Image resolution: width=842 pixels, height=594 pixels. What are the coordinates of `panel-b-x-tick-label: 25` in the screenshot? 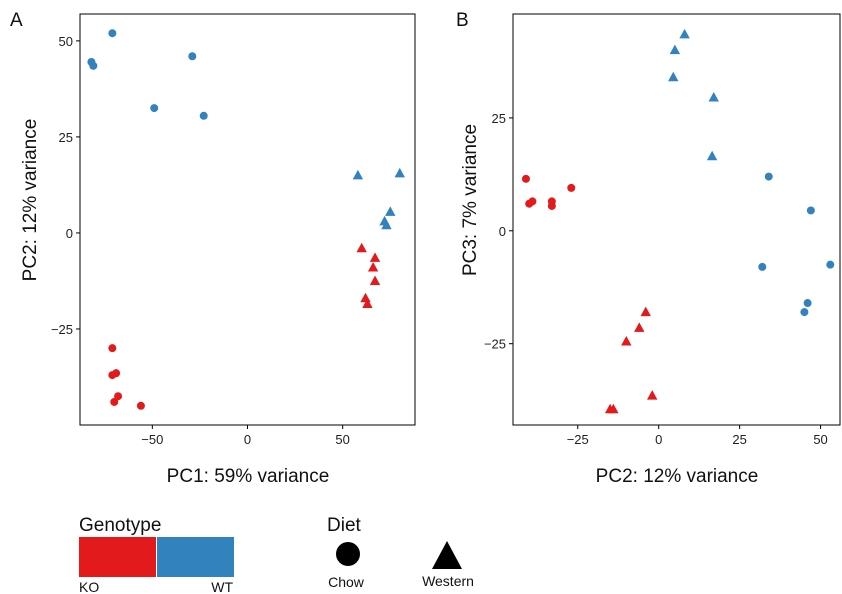 It's located at (739, 439).